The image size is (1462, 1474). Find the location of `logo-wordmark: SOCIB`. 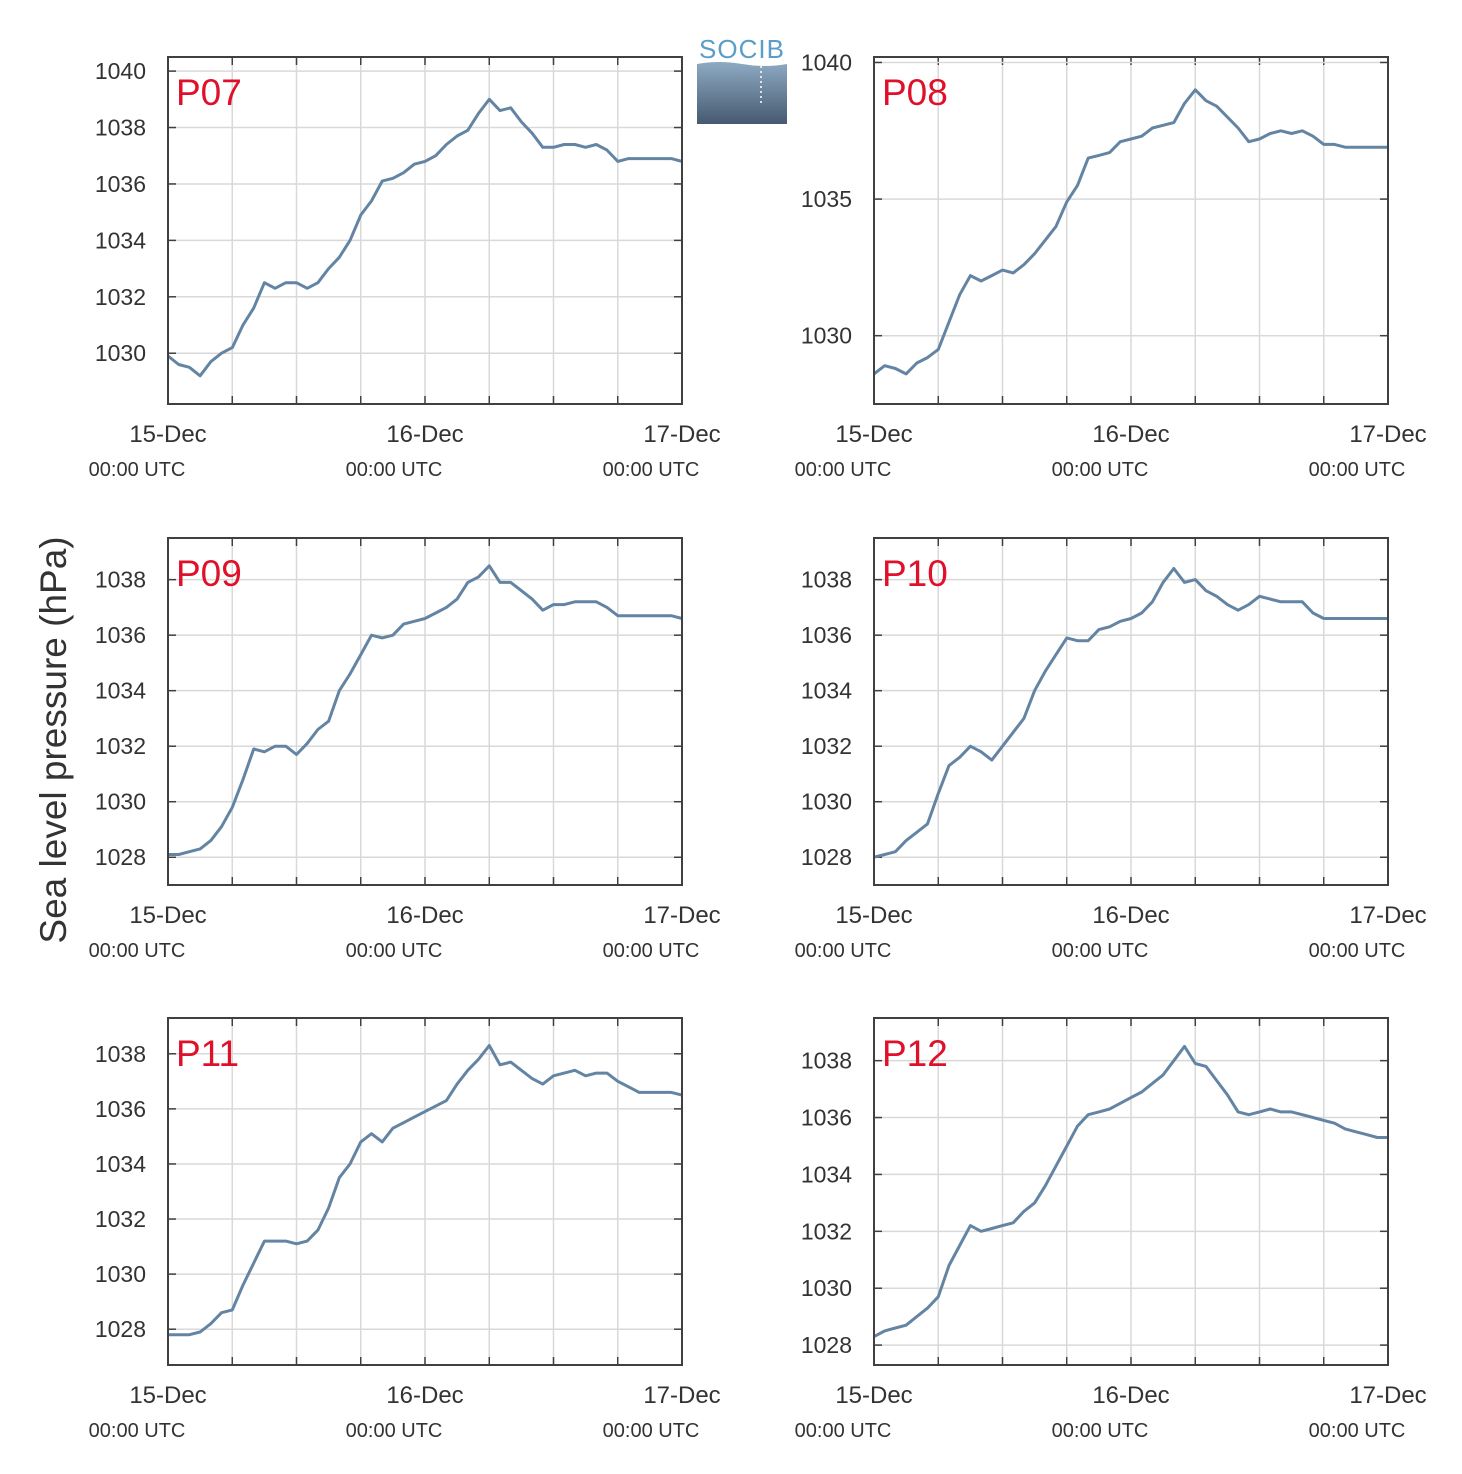

logo-wordmark: SOCIB is located at coordinates (742, 49).